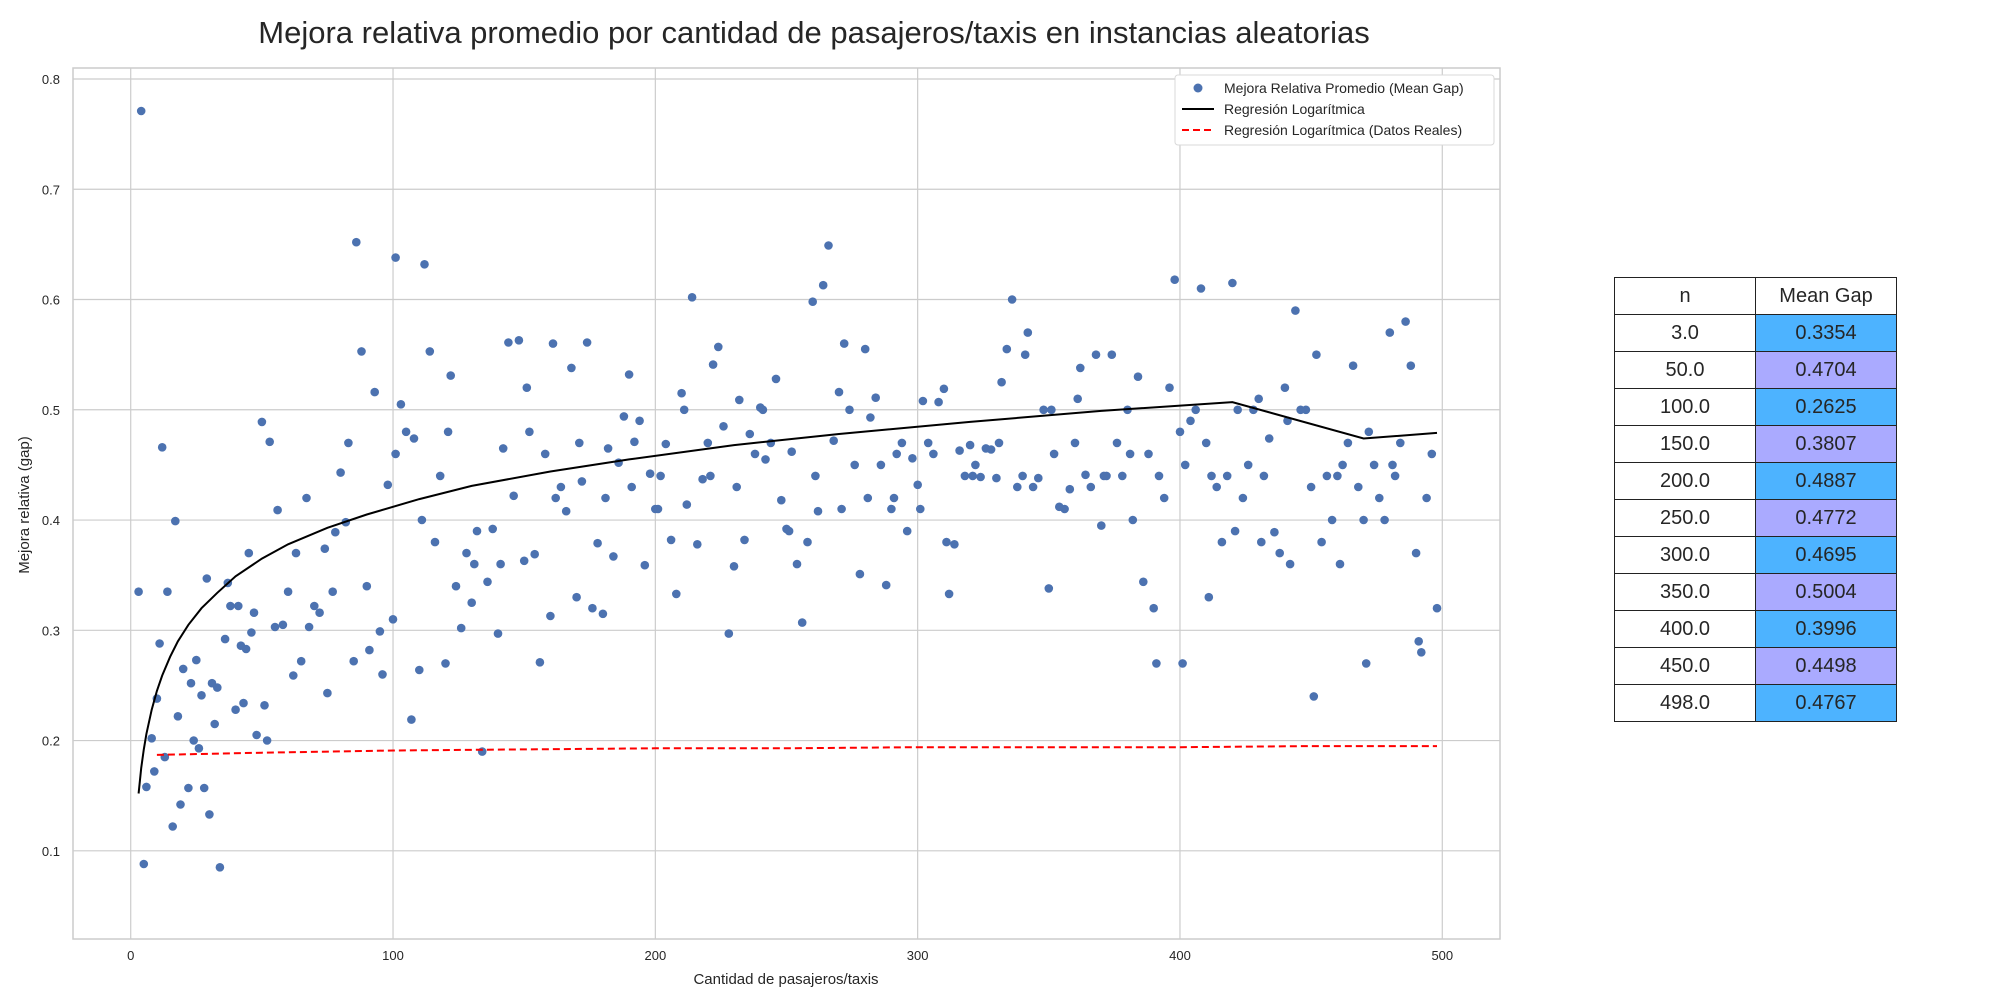 The height and width of the screenshot is (1000, 2000). I want to click on table-cell-mean-gap: 0.3996, so click(1826, 629).